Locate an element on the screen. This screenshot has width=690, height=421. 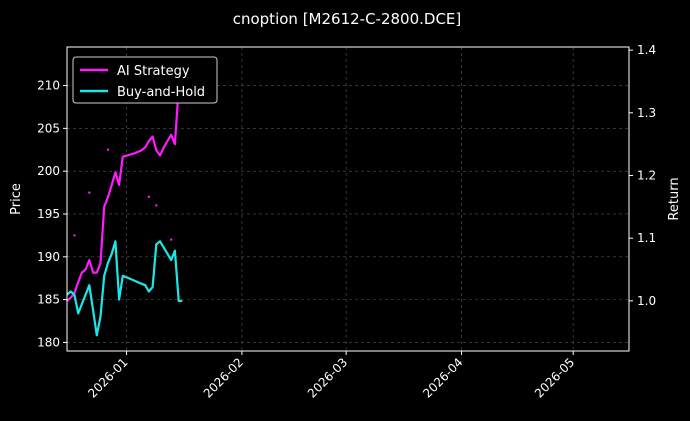
x-tick-label: 2026-04 is located at coordinates (442, 377).